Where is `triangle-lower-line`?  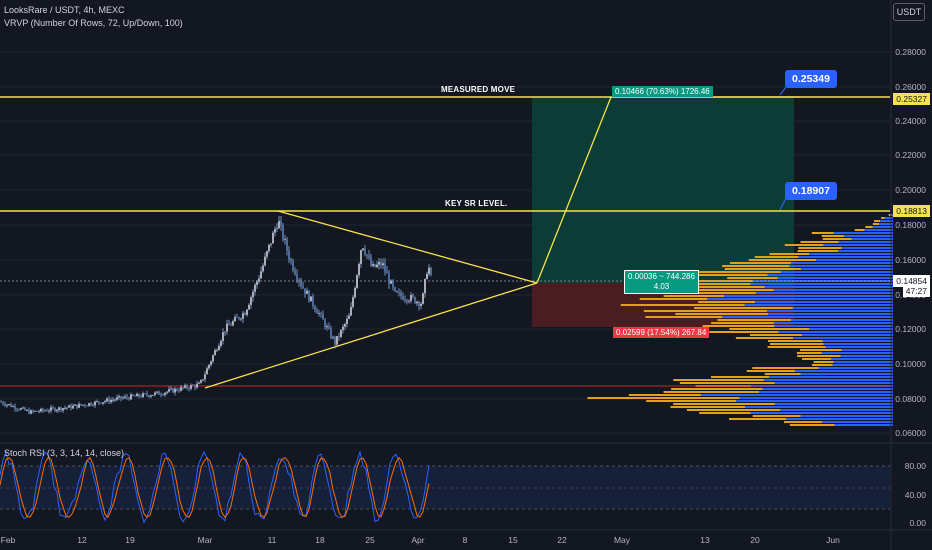 triangle-lower-line is located at coordinates (371, 335).